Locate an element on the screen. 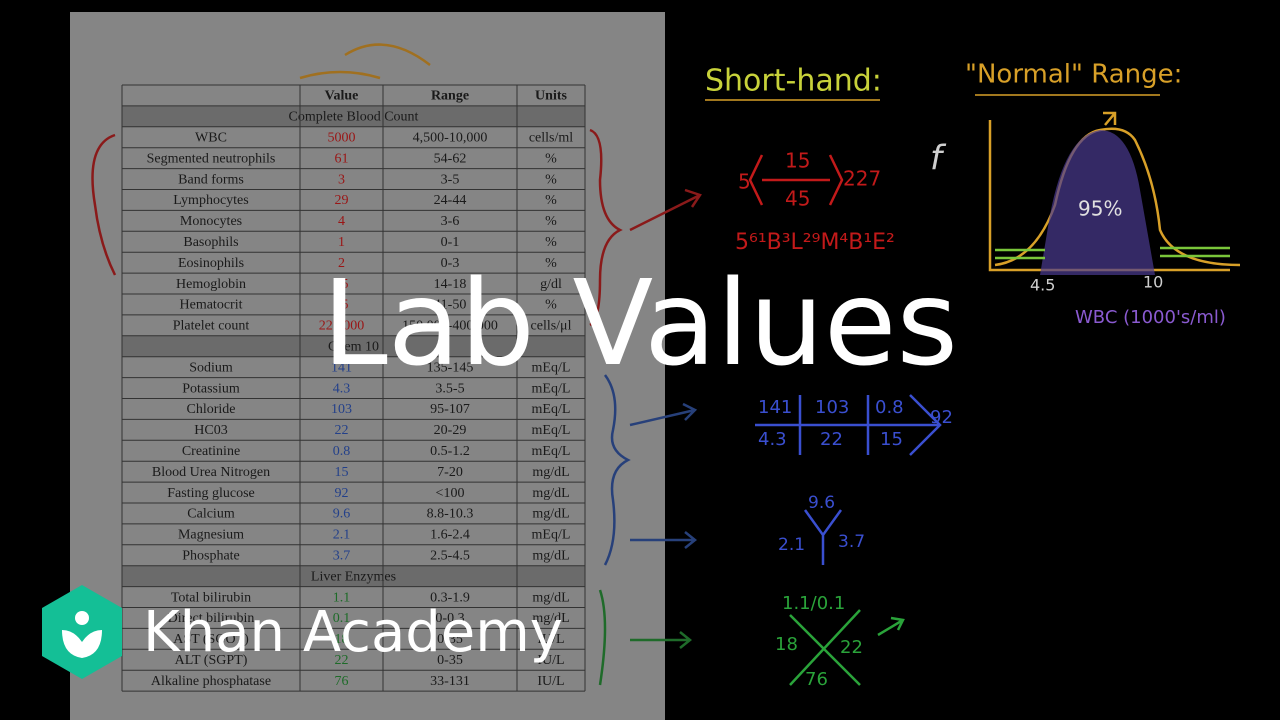 This screenshot has width=1280, height=720. test-name: Direct bilirubin is located at coordinates (211, 618).